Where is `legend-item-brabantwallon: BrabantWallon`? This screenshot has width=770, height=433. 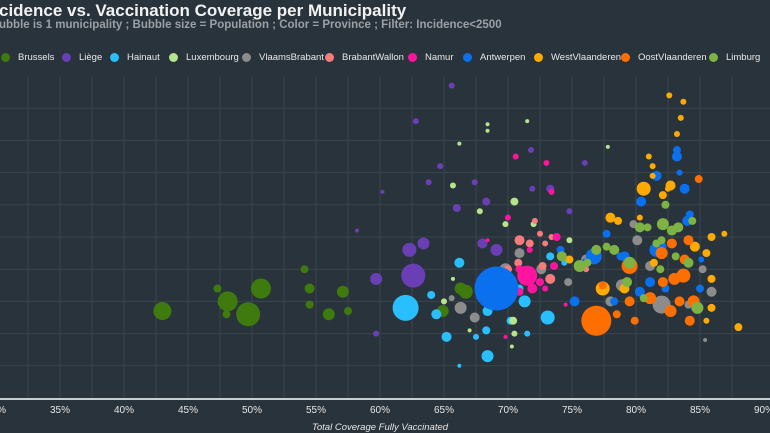
legend-item-brabantwallon: BrabantWallon is located at coordinates (364, 57).